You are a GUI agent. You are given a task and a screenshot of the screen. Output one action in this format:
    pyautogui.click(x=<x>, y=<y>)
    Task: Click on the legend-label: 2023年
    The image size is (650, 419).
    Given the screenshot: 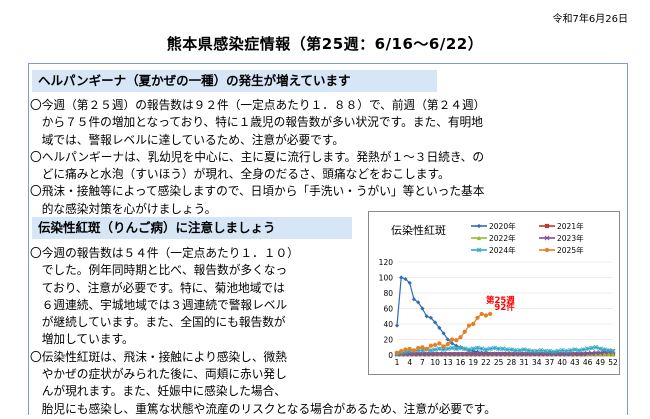 What is the action you would take?
    pyautogui.click(x=570, y=238)
    